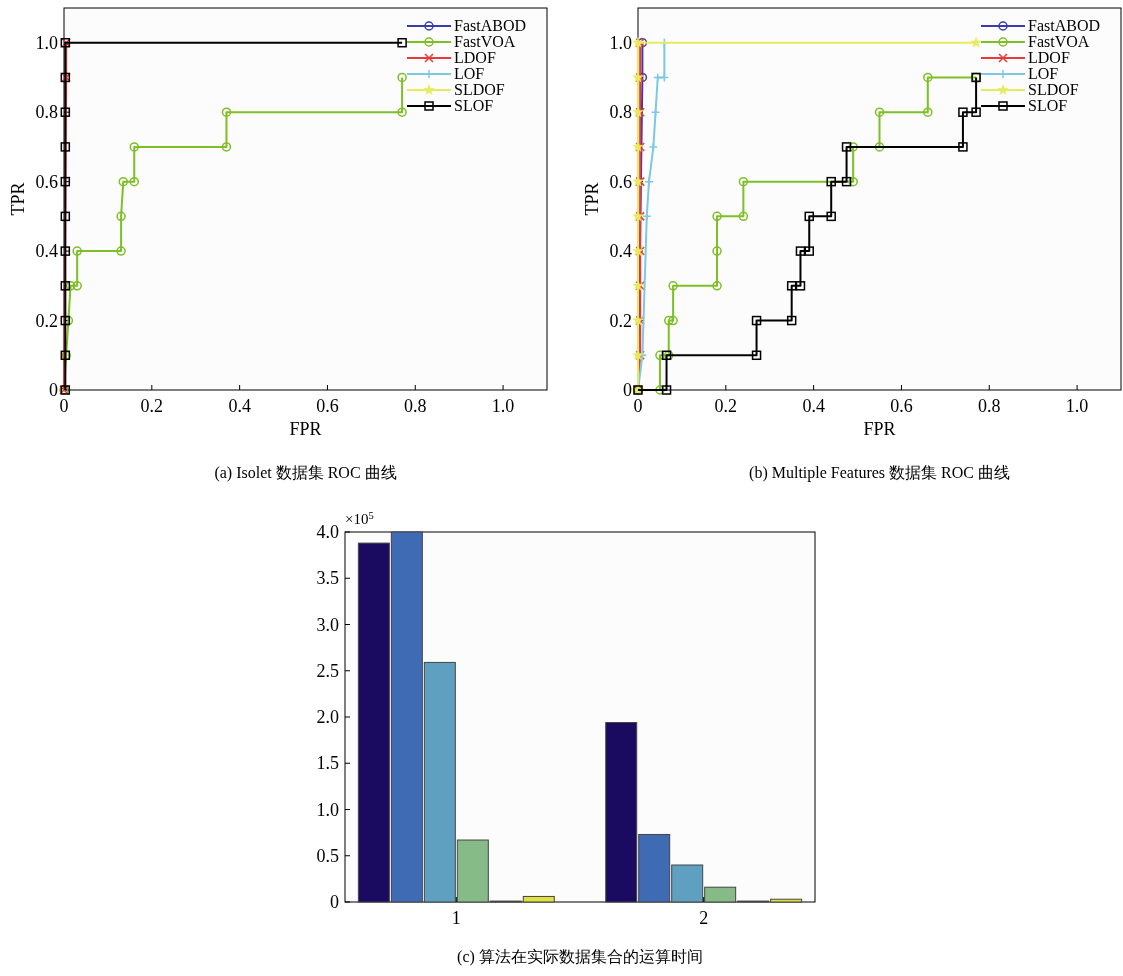  What do you see at coordinates (359, 518) in the screenshot?
I see `text: ×10$^{5}$` at bounding box center [359, 518].